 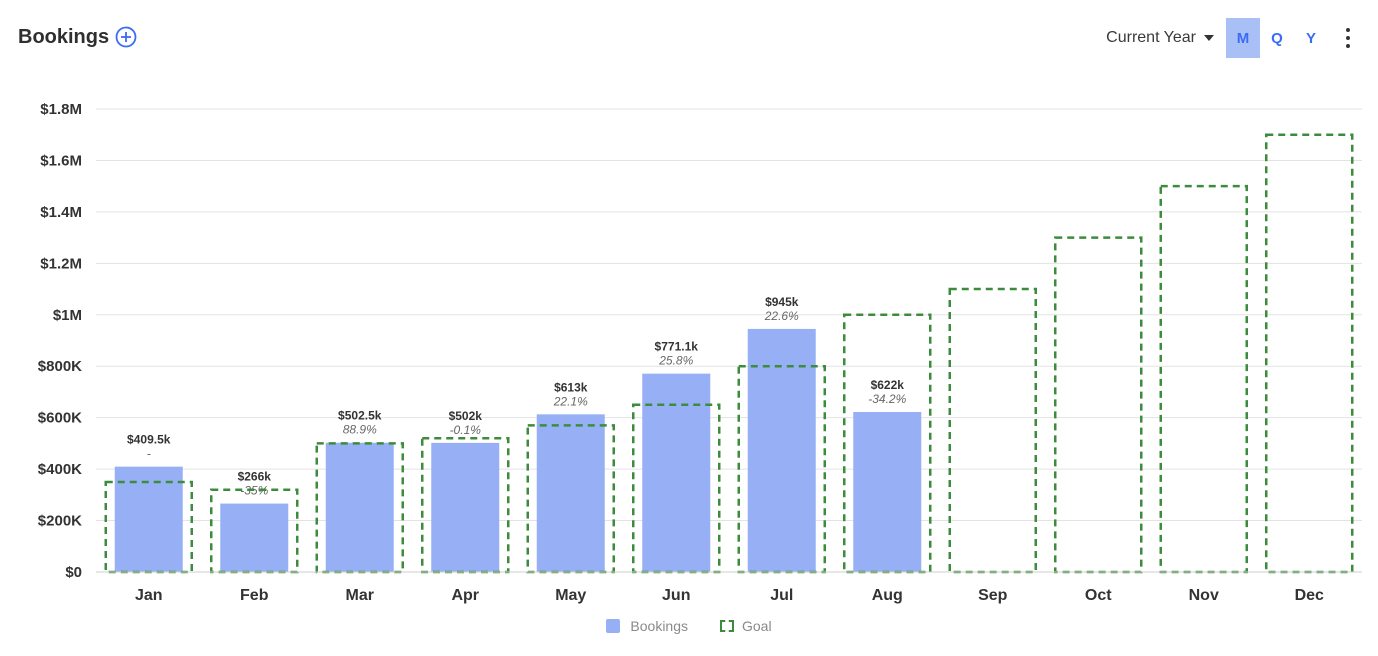 What do you see at coordinates (149, 454) in the screenshot?
I see `bookings-change-label: -` at bounding box center [149, 454].